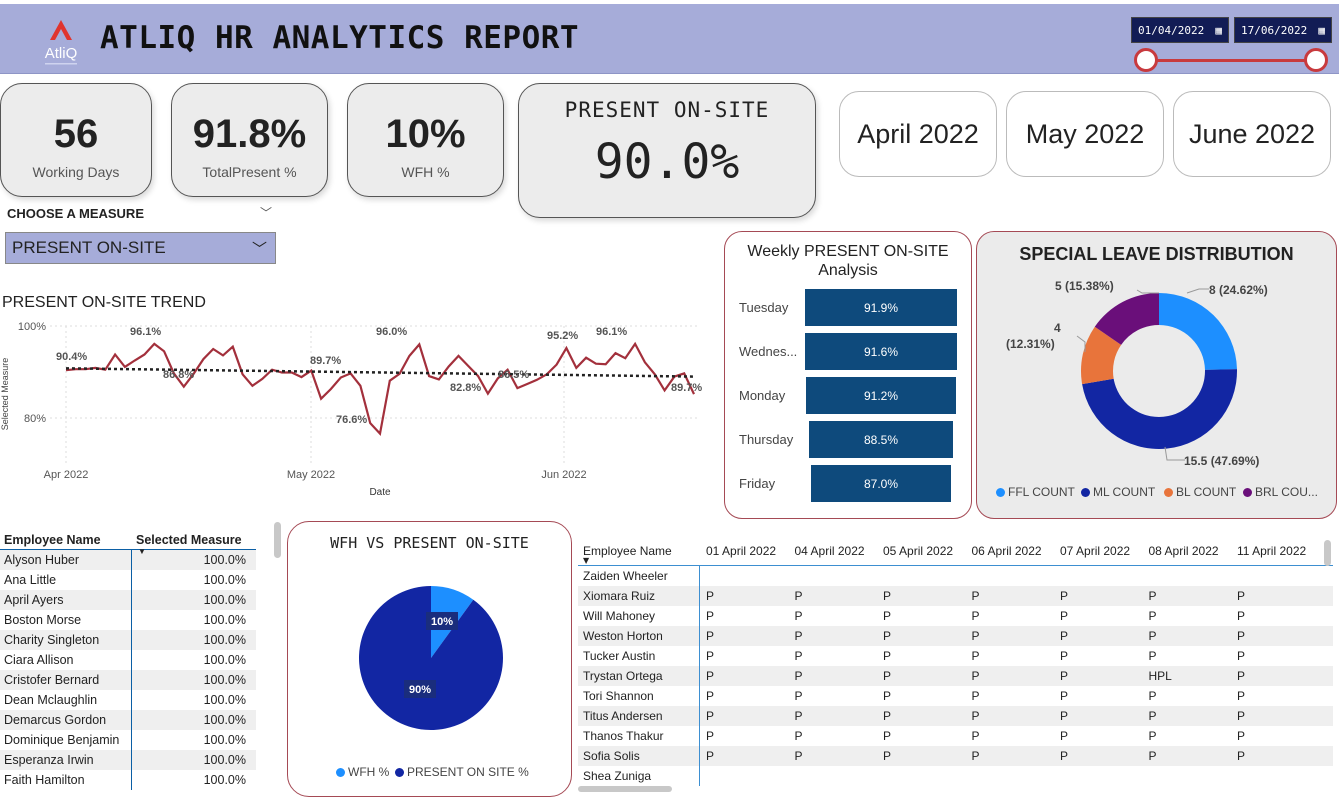  Describe the element at coordinates (128, 600) in the screenshot. I see `table-row: April Ayers 100.0%` at that location.